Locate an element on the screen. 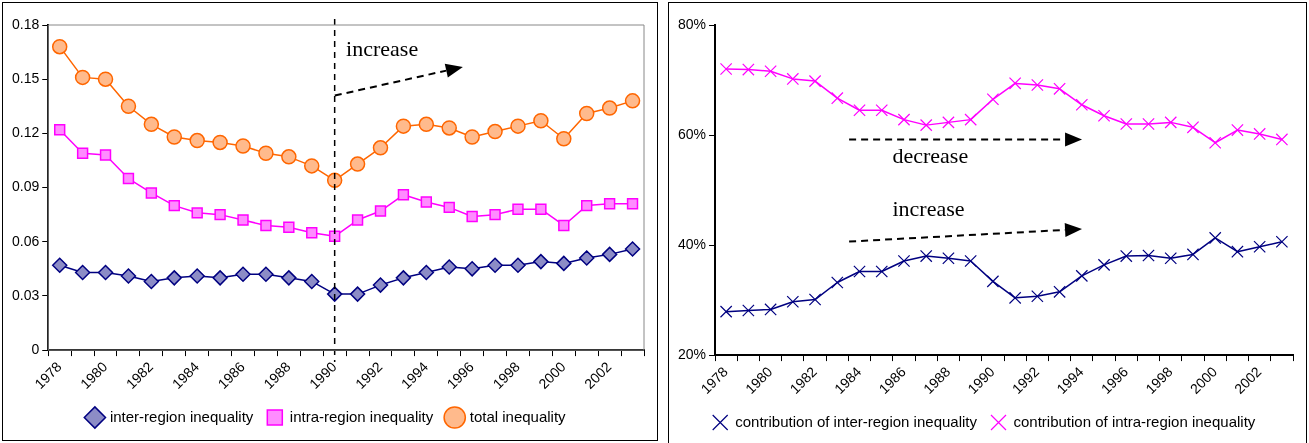 The height and width of the screenshot is (443, 1309). y-tick-label: 0.06 is located at coordinates (26, 240).